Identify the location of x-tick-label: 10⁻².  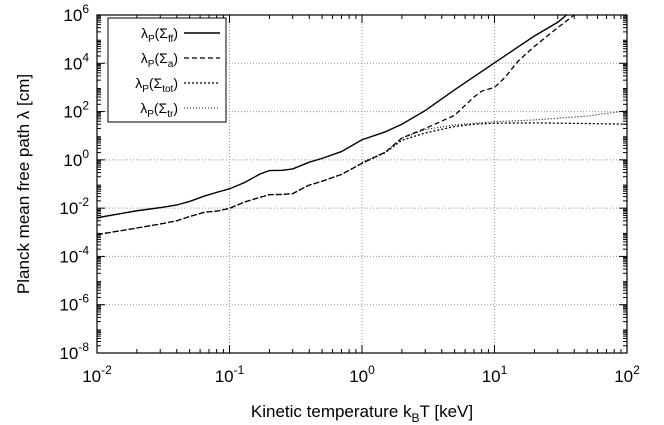
(97, 374).